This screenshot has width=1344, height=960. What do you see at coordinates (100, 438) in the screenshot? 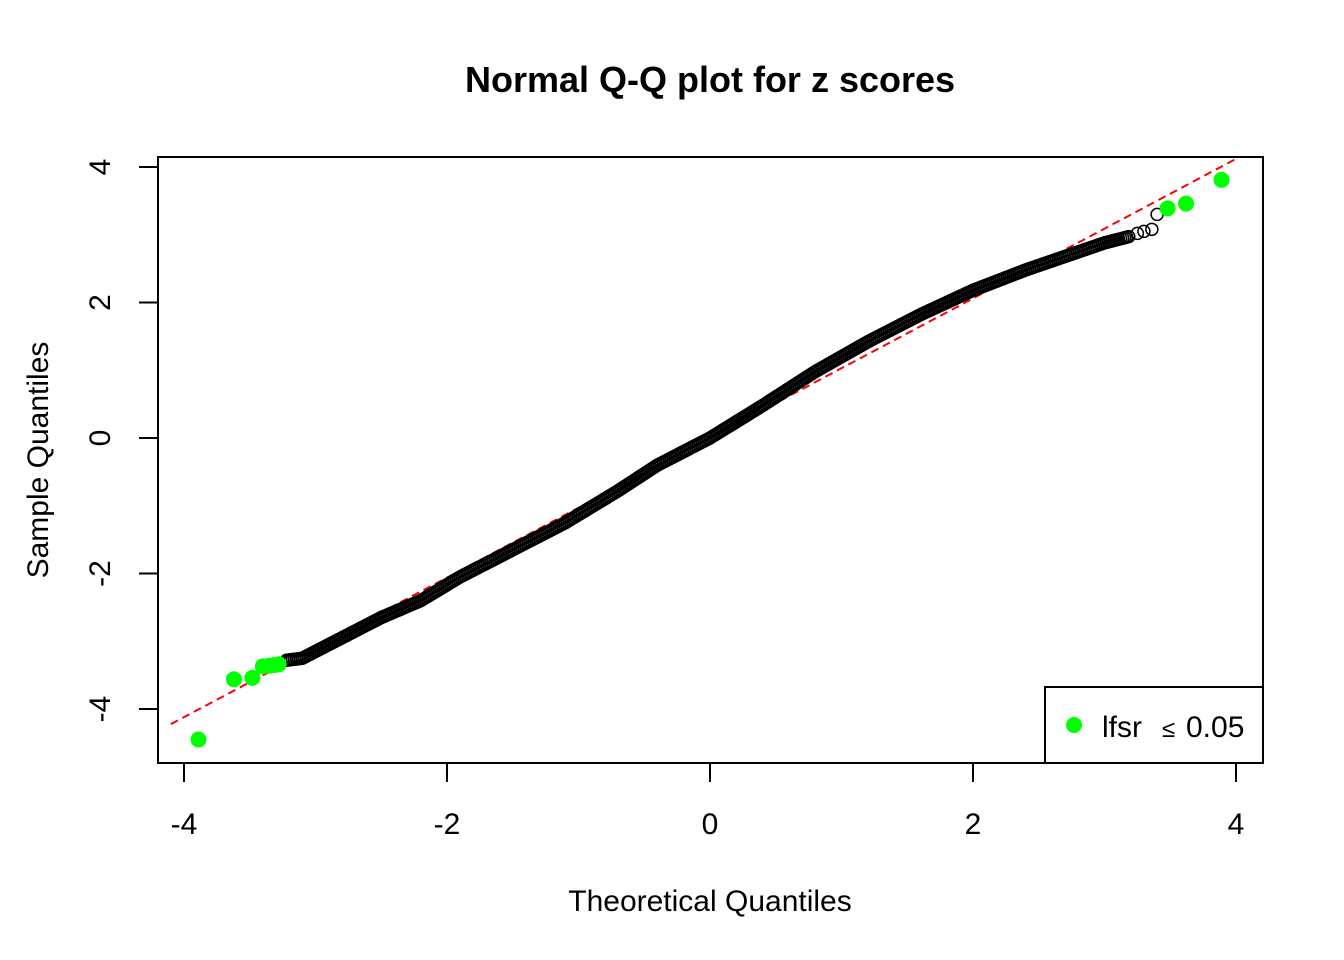
I see `y-tick-label: 0` at bounding box center [100, 438].